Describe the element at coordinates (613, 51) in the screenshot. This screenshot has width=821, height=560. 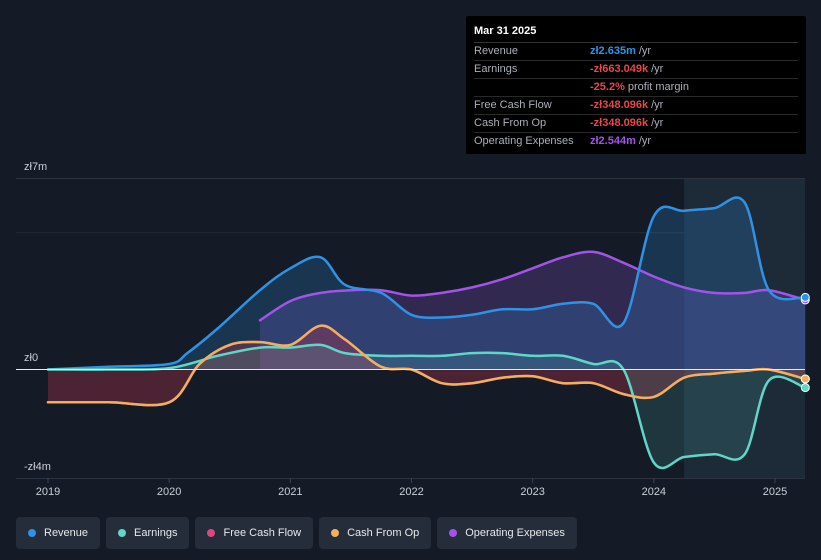
I see `tooltip-row-value: zł2.635m` at that location.